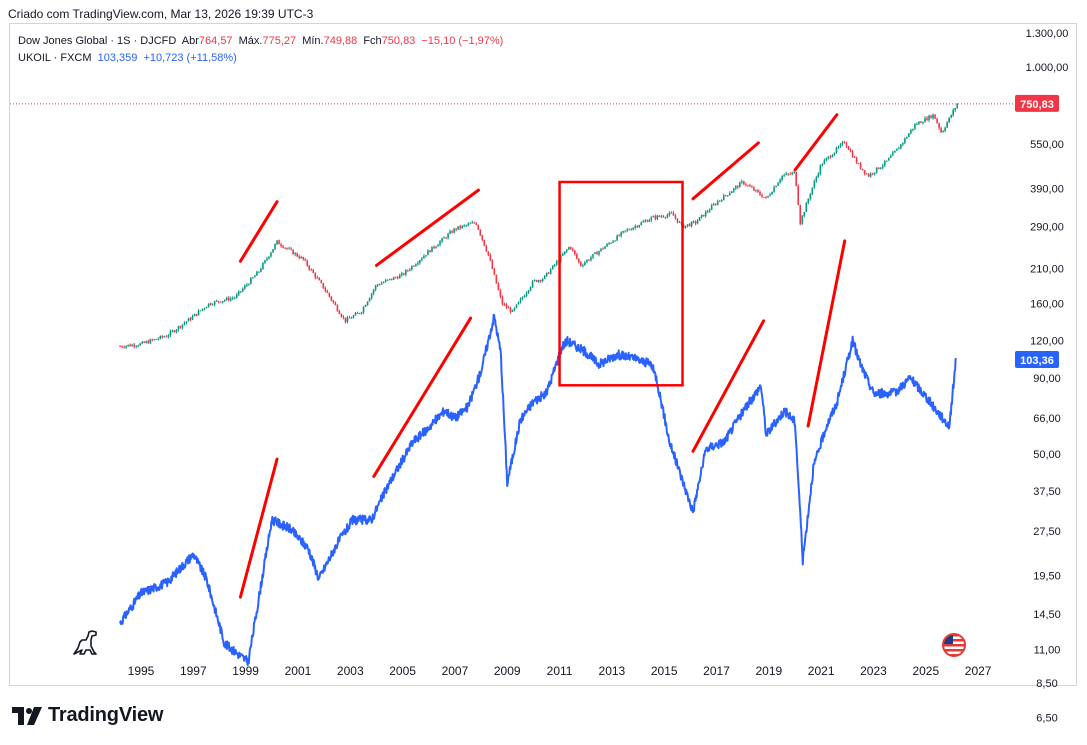 This screenshot has height=745, width=1087. I want to click on y-tick-label: 390,00, so click(1047, 189).